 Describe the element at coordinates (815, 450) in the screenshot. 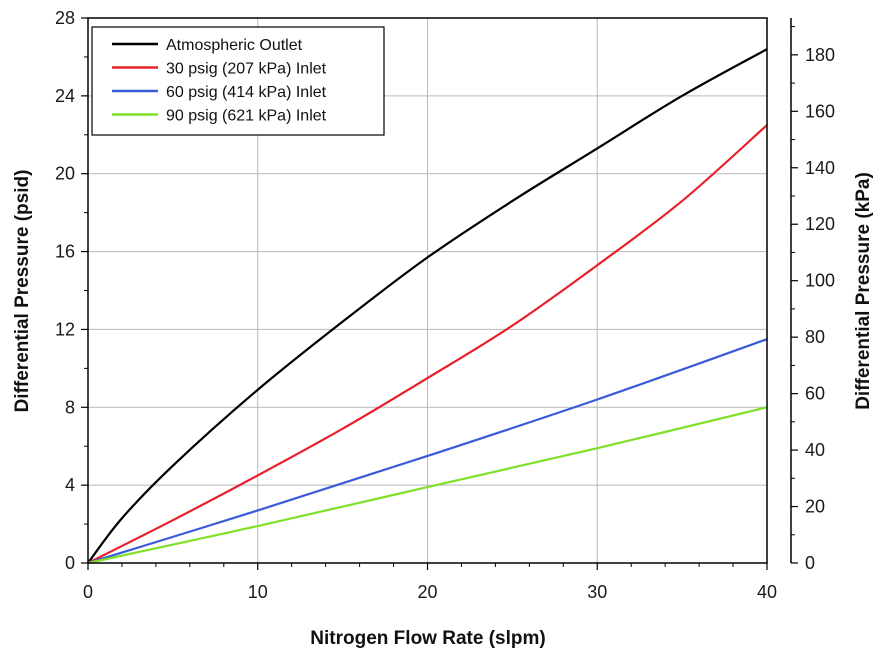

I see `y2-tick-label: 40` at that location.